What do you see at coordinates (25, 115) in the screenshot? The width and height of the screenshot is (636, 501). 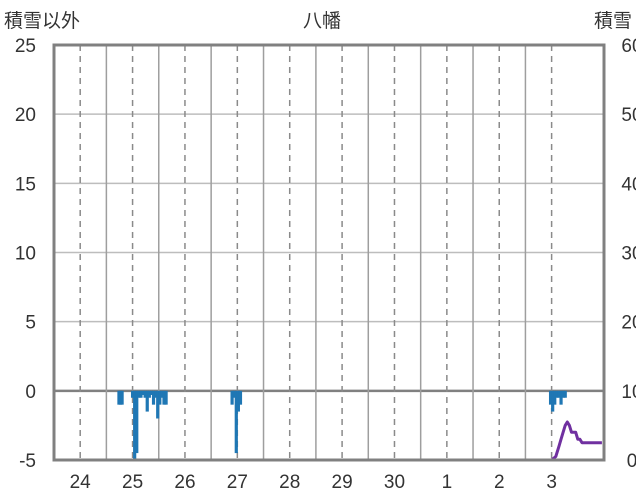 I see `y-left-tick-label: 20` at bounding box center [25, 115].